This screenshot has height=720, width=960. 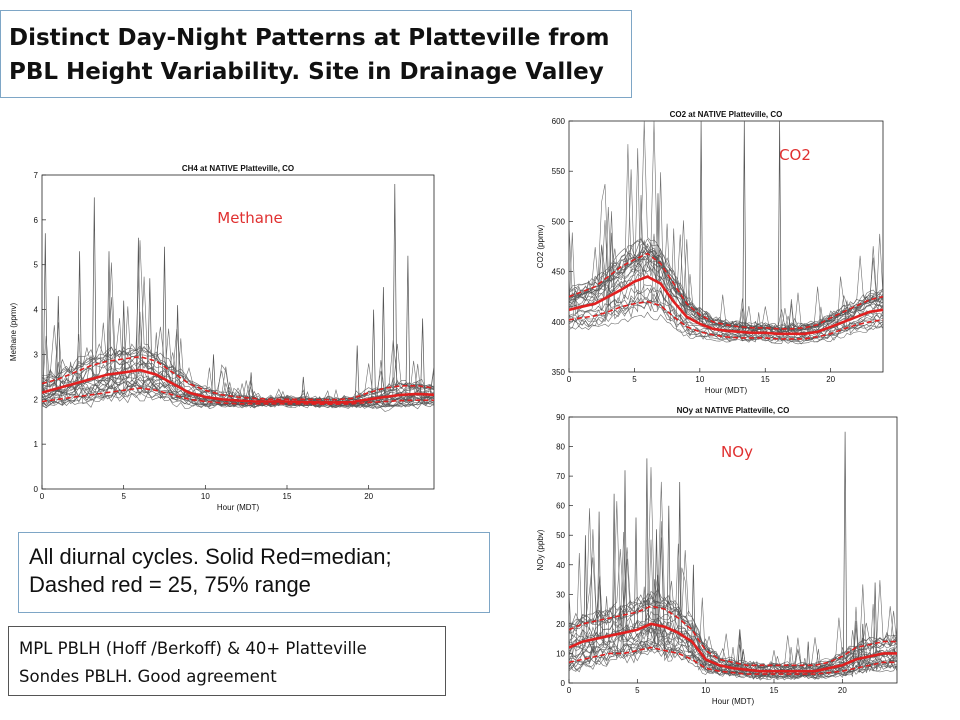 What do you see at coordinates (559, 372) in the screenshot?
I see `y-tick-label: 350` at bounding box center [559, 372].